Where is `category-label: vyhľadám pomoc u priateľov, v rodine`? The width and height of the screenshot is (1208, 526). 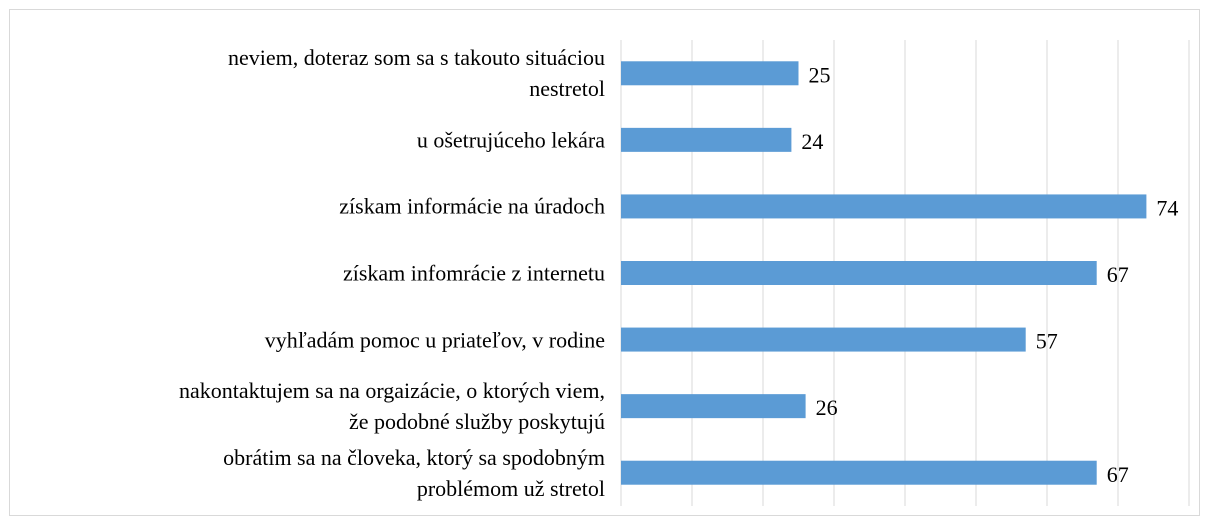 category-label: vyhľadám pomoc u priateľov, v rodine is located at coordinates (434, 340).